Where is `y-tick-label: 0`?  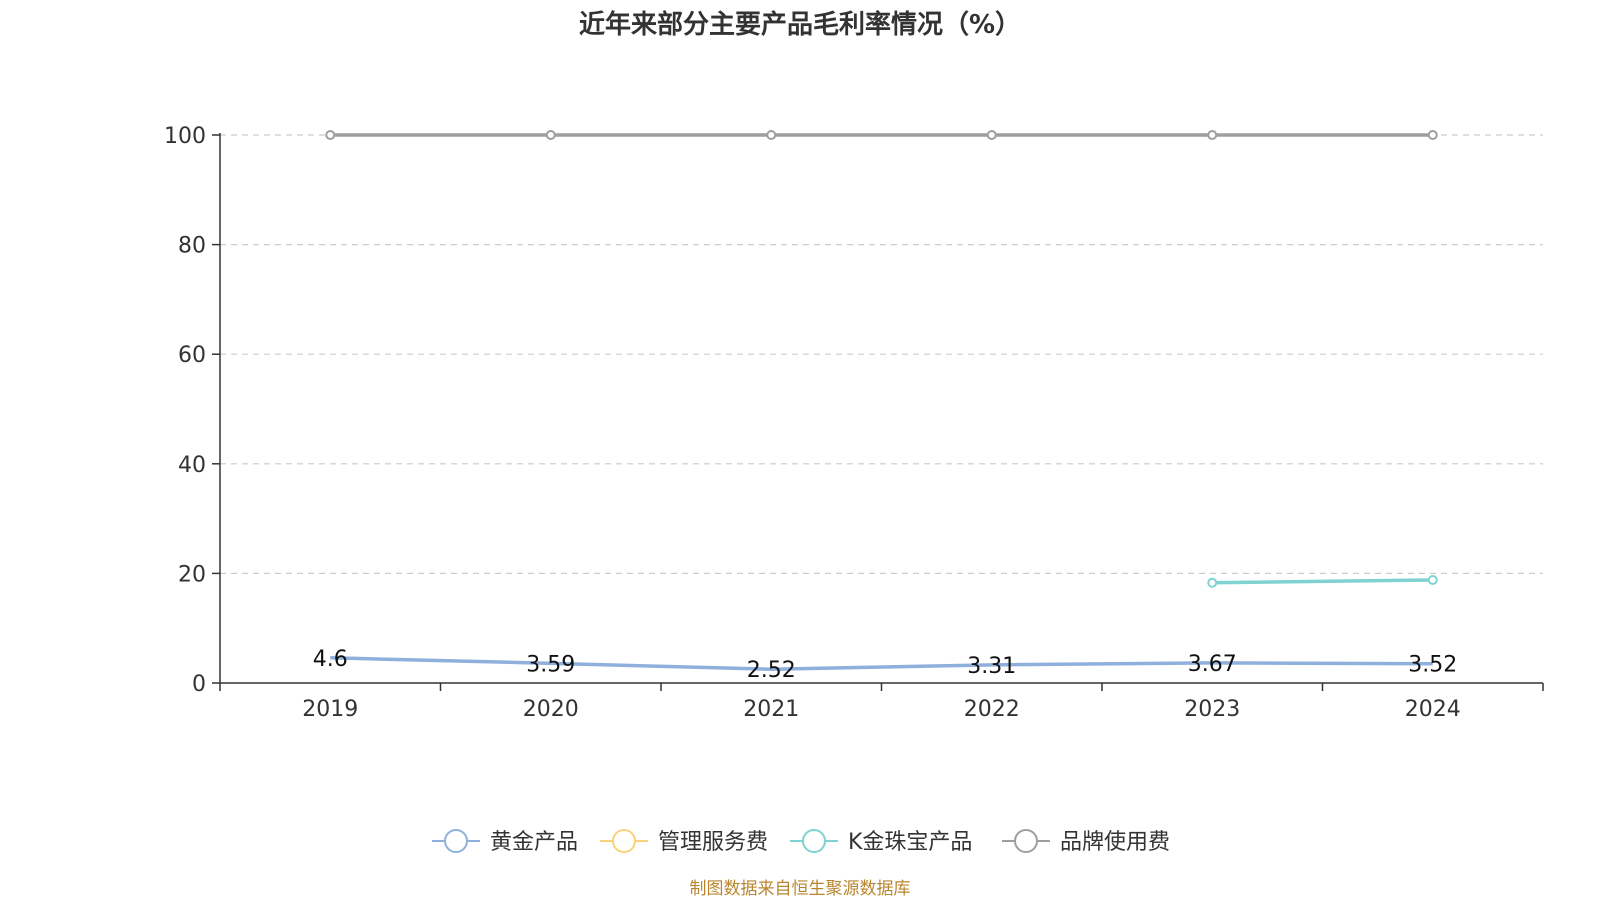
y-tick-label: 0 is located at coordinates (199, 684).